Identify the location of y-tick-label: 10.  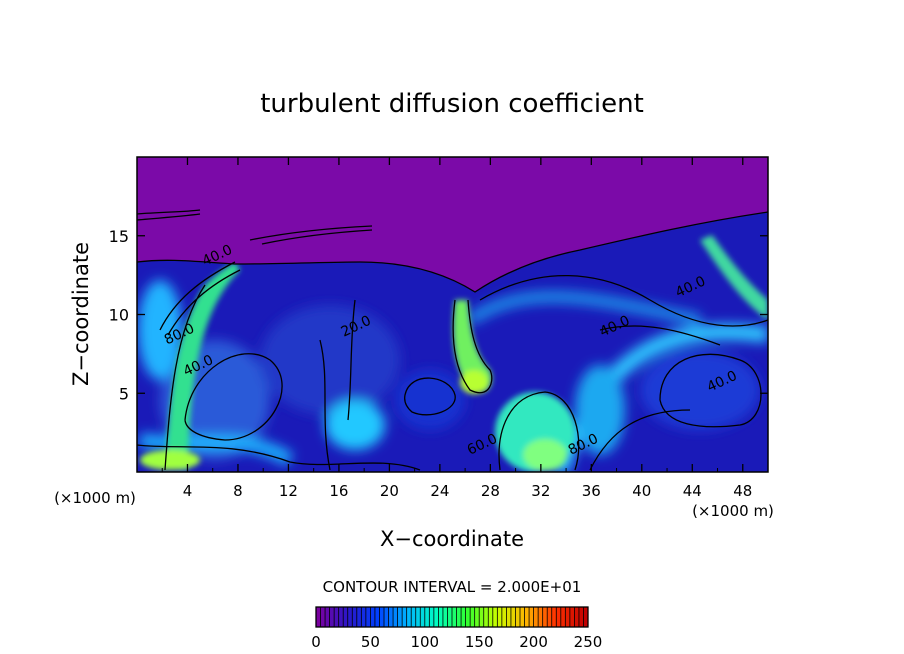
(119, 315).